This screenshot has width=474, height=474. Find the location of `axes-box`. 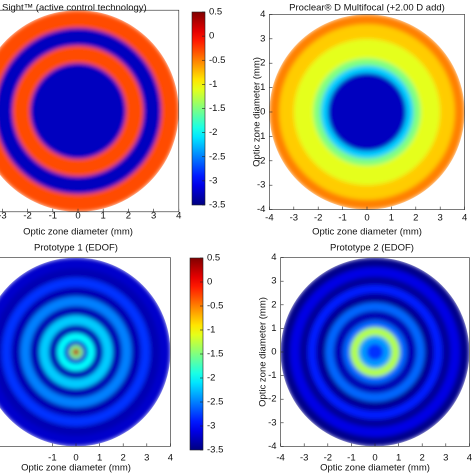

axes-box is located at coordinates (85, 352).